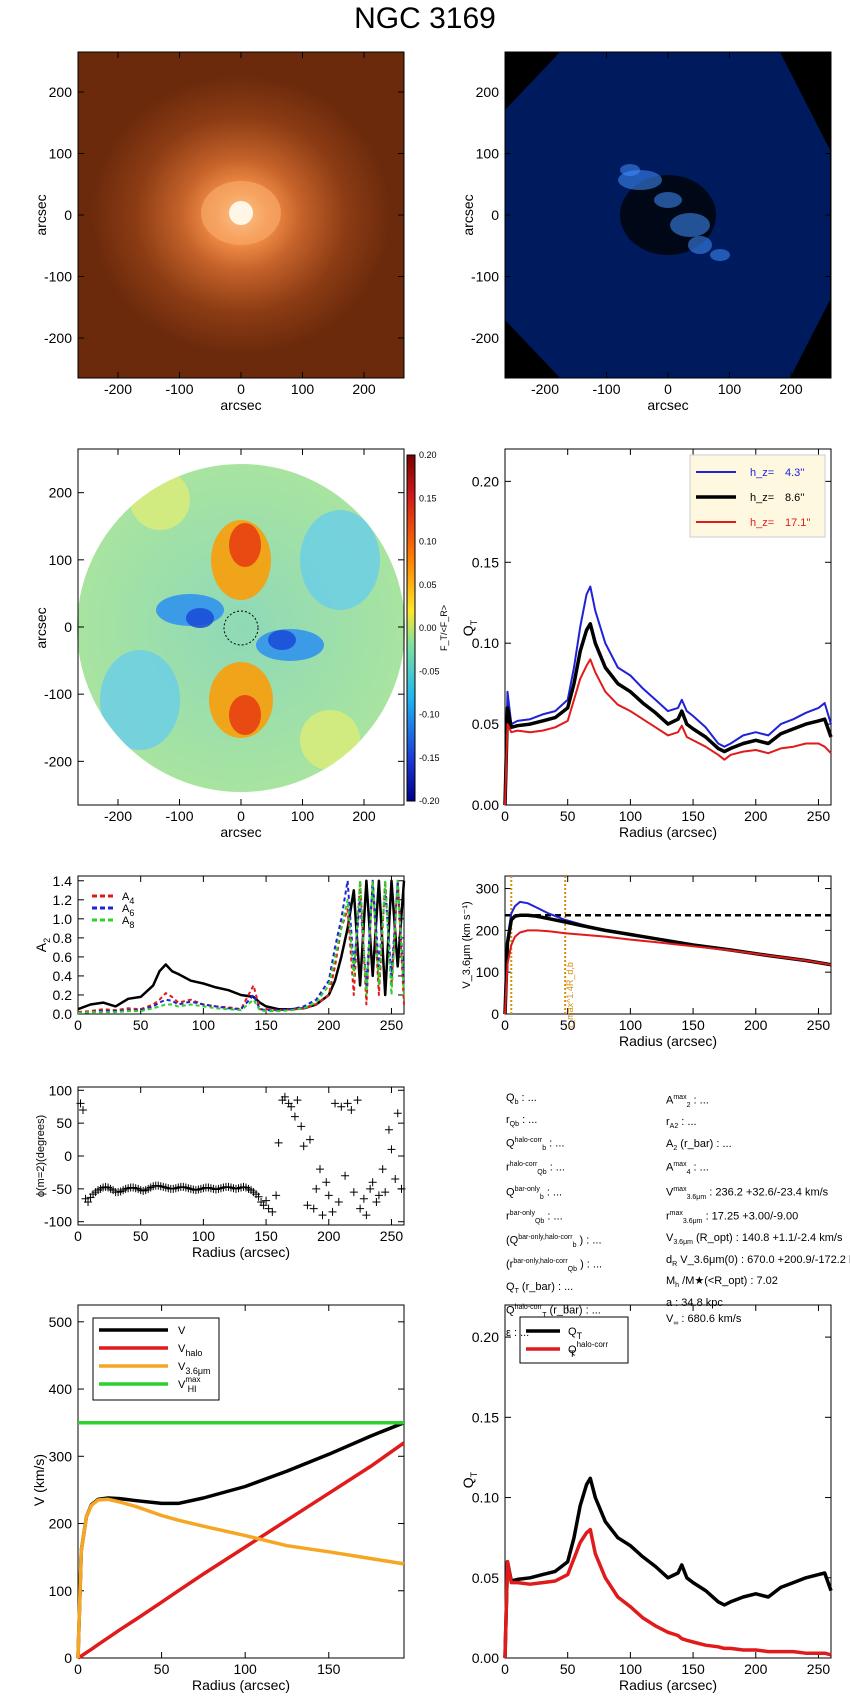 This screenshot has width=850, height=1700. I want to click on y-tick-label: 0.10, so click(485, 643).